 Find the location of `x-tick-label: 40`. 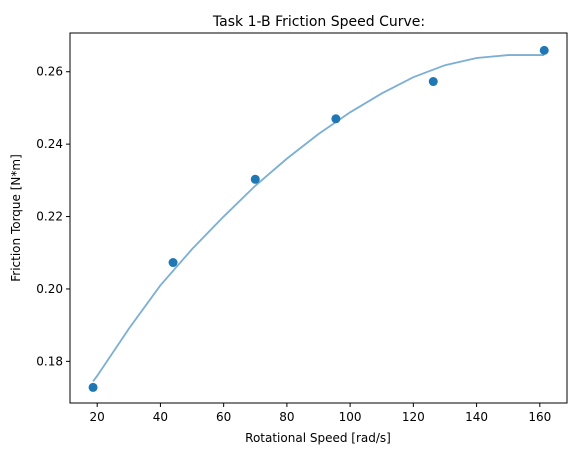

x-tick-label: 40 is located at coordinates (160, 417).